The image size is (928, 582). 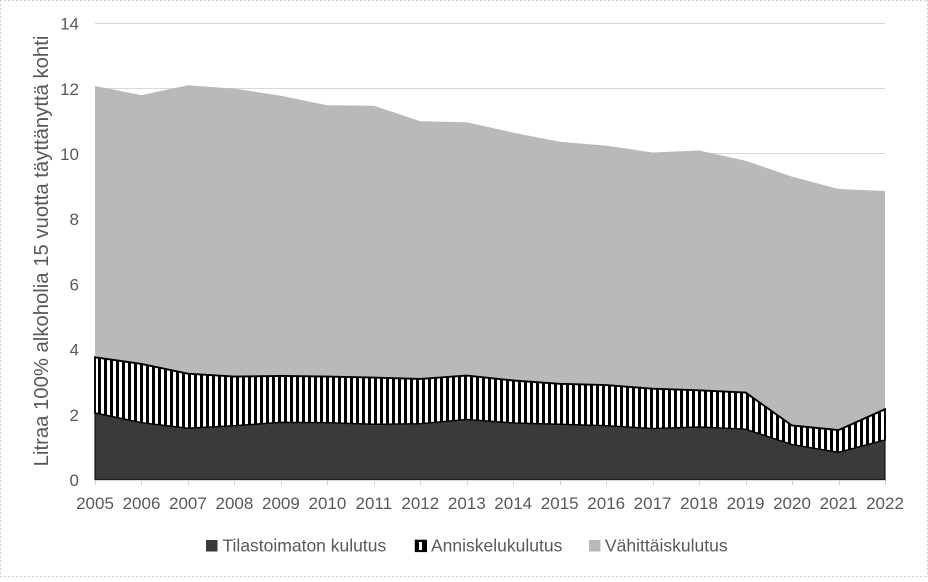 I want to click on svg-text: 2016, so click(x=606, y=503).